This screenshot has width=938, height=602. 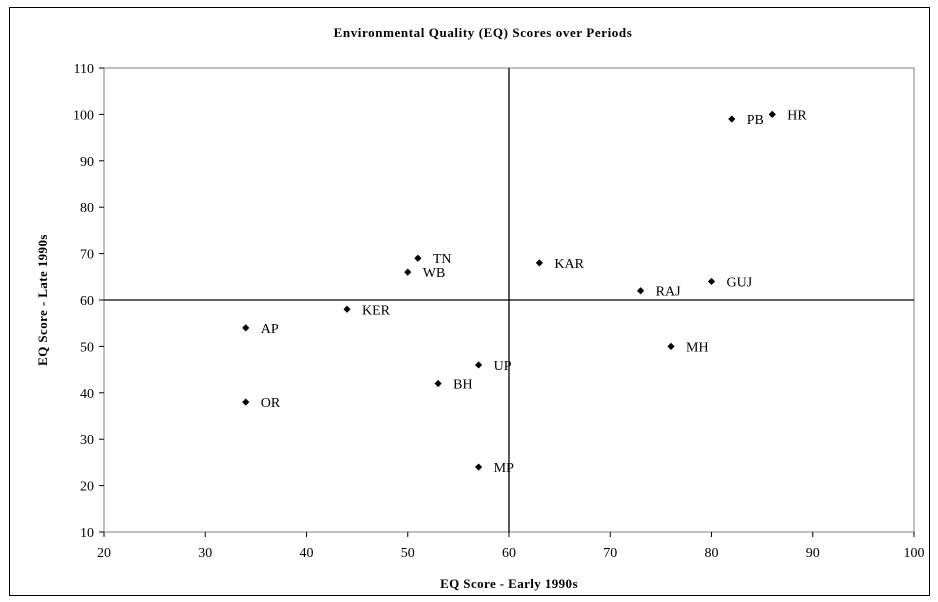 I want to click on point-label-mp: MP, so click(x=504, y=468).